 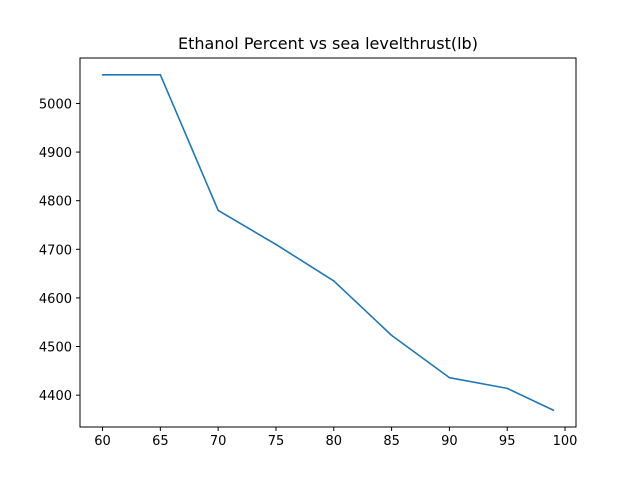 I want to click on y-tick-label: 4600, so click(x=55, y=299).